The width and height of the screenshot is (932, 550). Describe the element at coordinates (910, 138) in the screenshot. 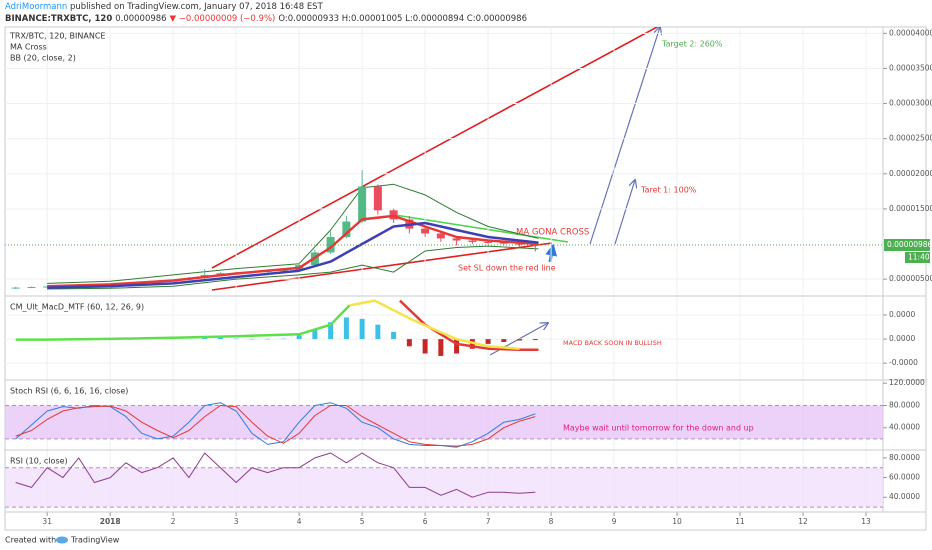

I see `y-tick-label: 0.00002500` at that location.